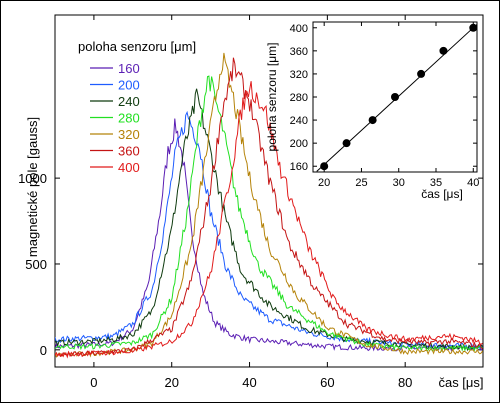 This screenshot has height=403, width=500. Describe the element at coordinates (327, 382) in the screenshot. I see `main-x-tick-label: 60` at that location.